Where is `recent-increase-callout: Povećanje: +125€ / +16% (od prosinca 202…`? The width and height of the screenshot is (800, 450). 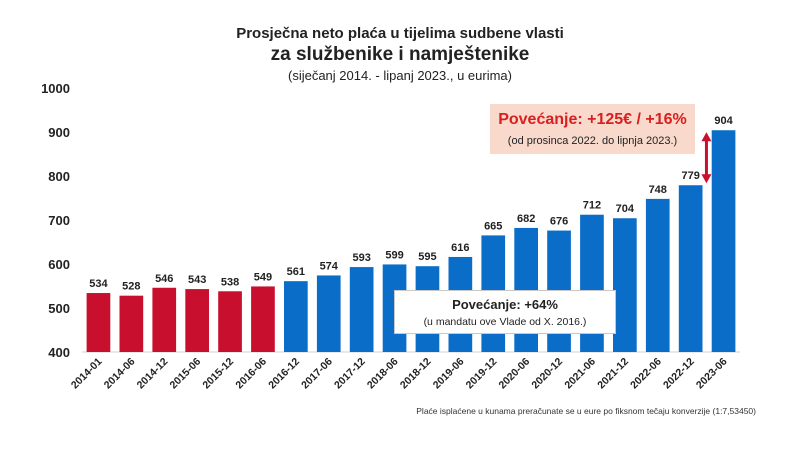 recent-increase-callout: Povećanje: +125€ / +16% (od prosinca 202… is located at coordinates (592, 129).